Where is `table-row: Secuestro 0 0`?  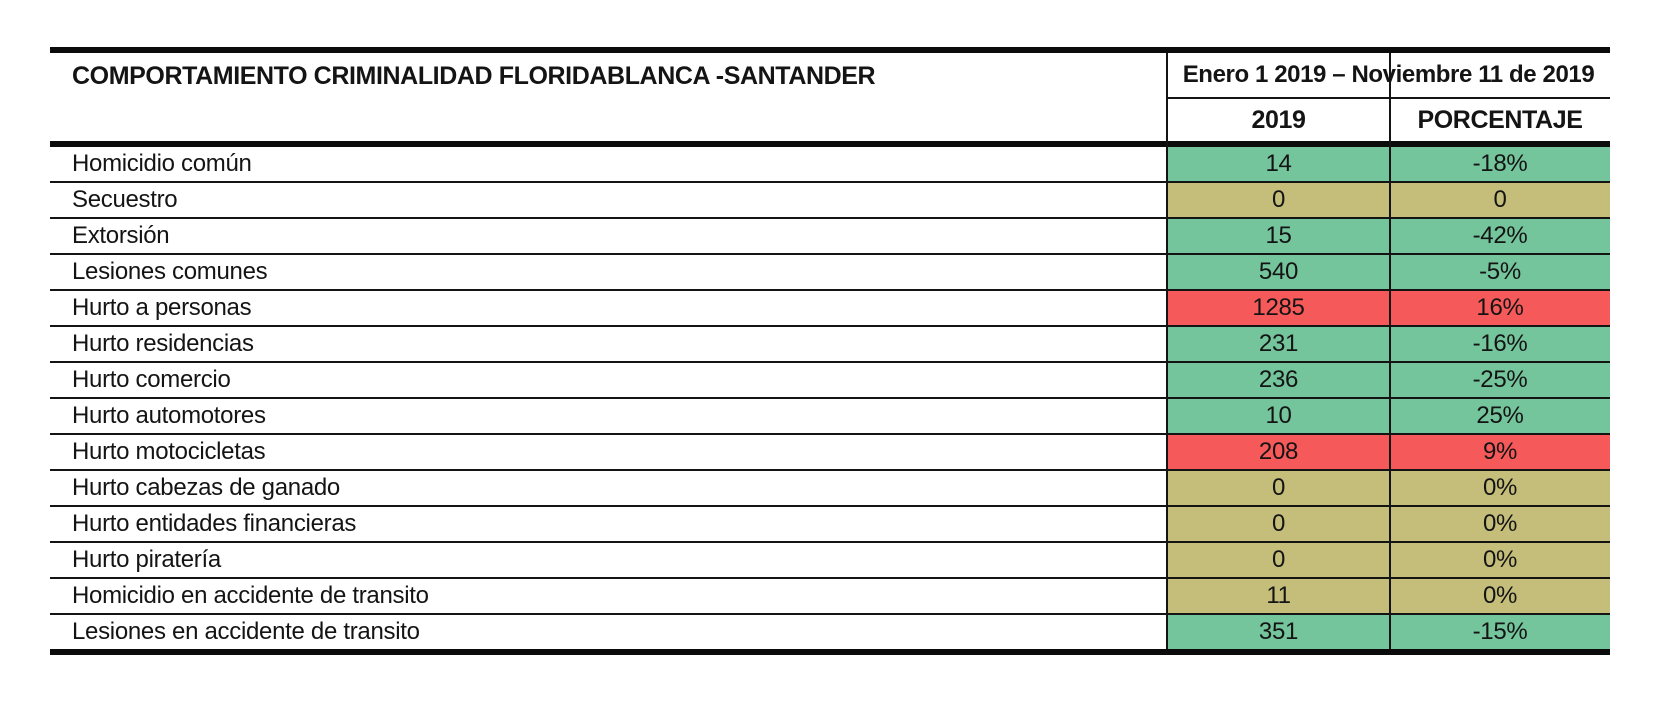 table-row: Secuestro 0 0 is located at coordinates (830, 201).